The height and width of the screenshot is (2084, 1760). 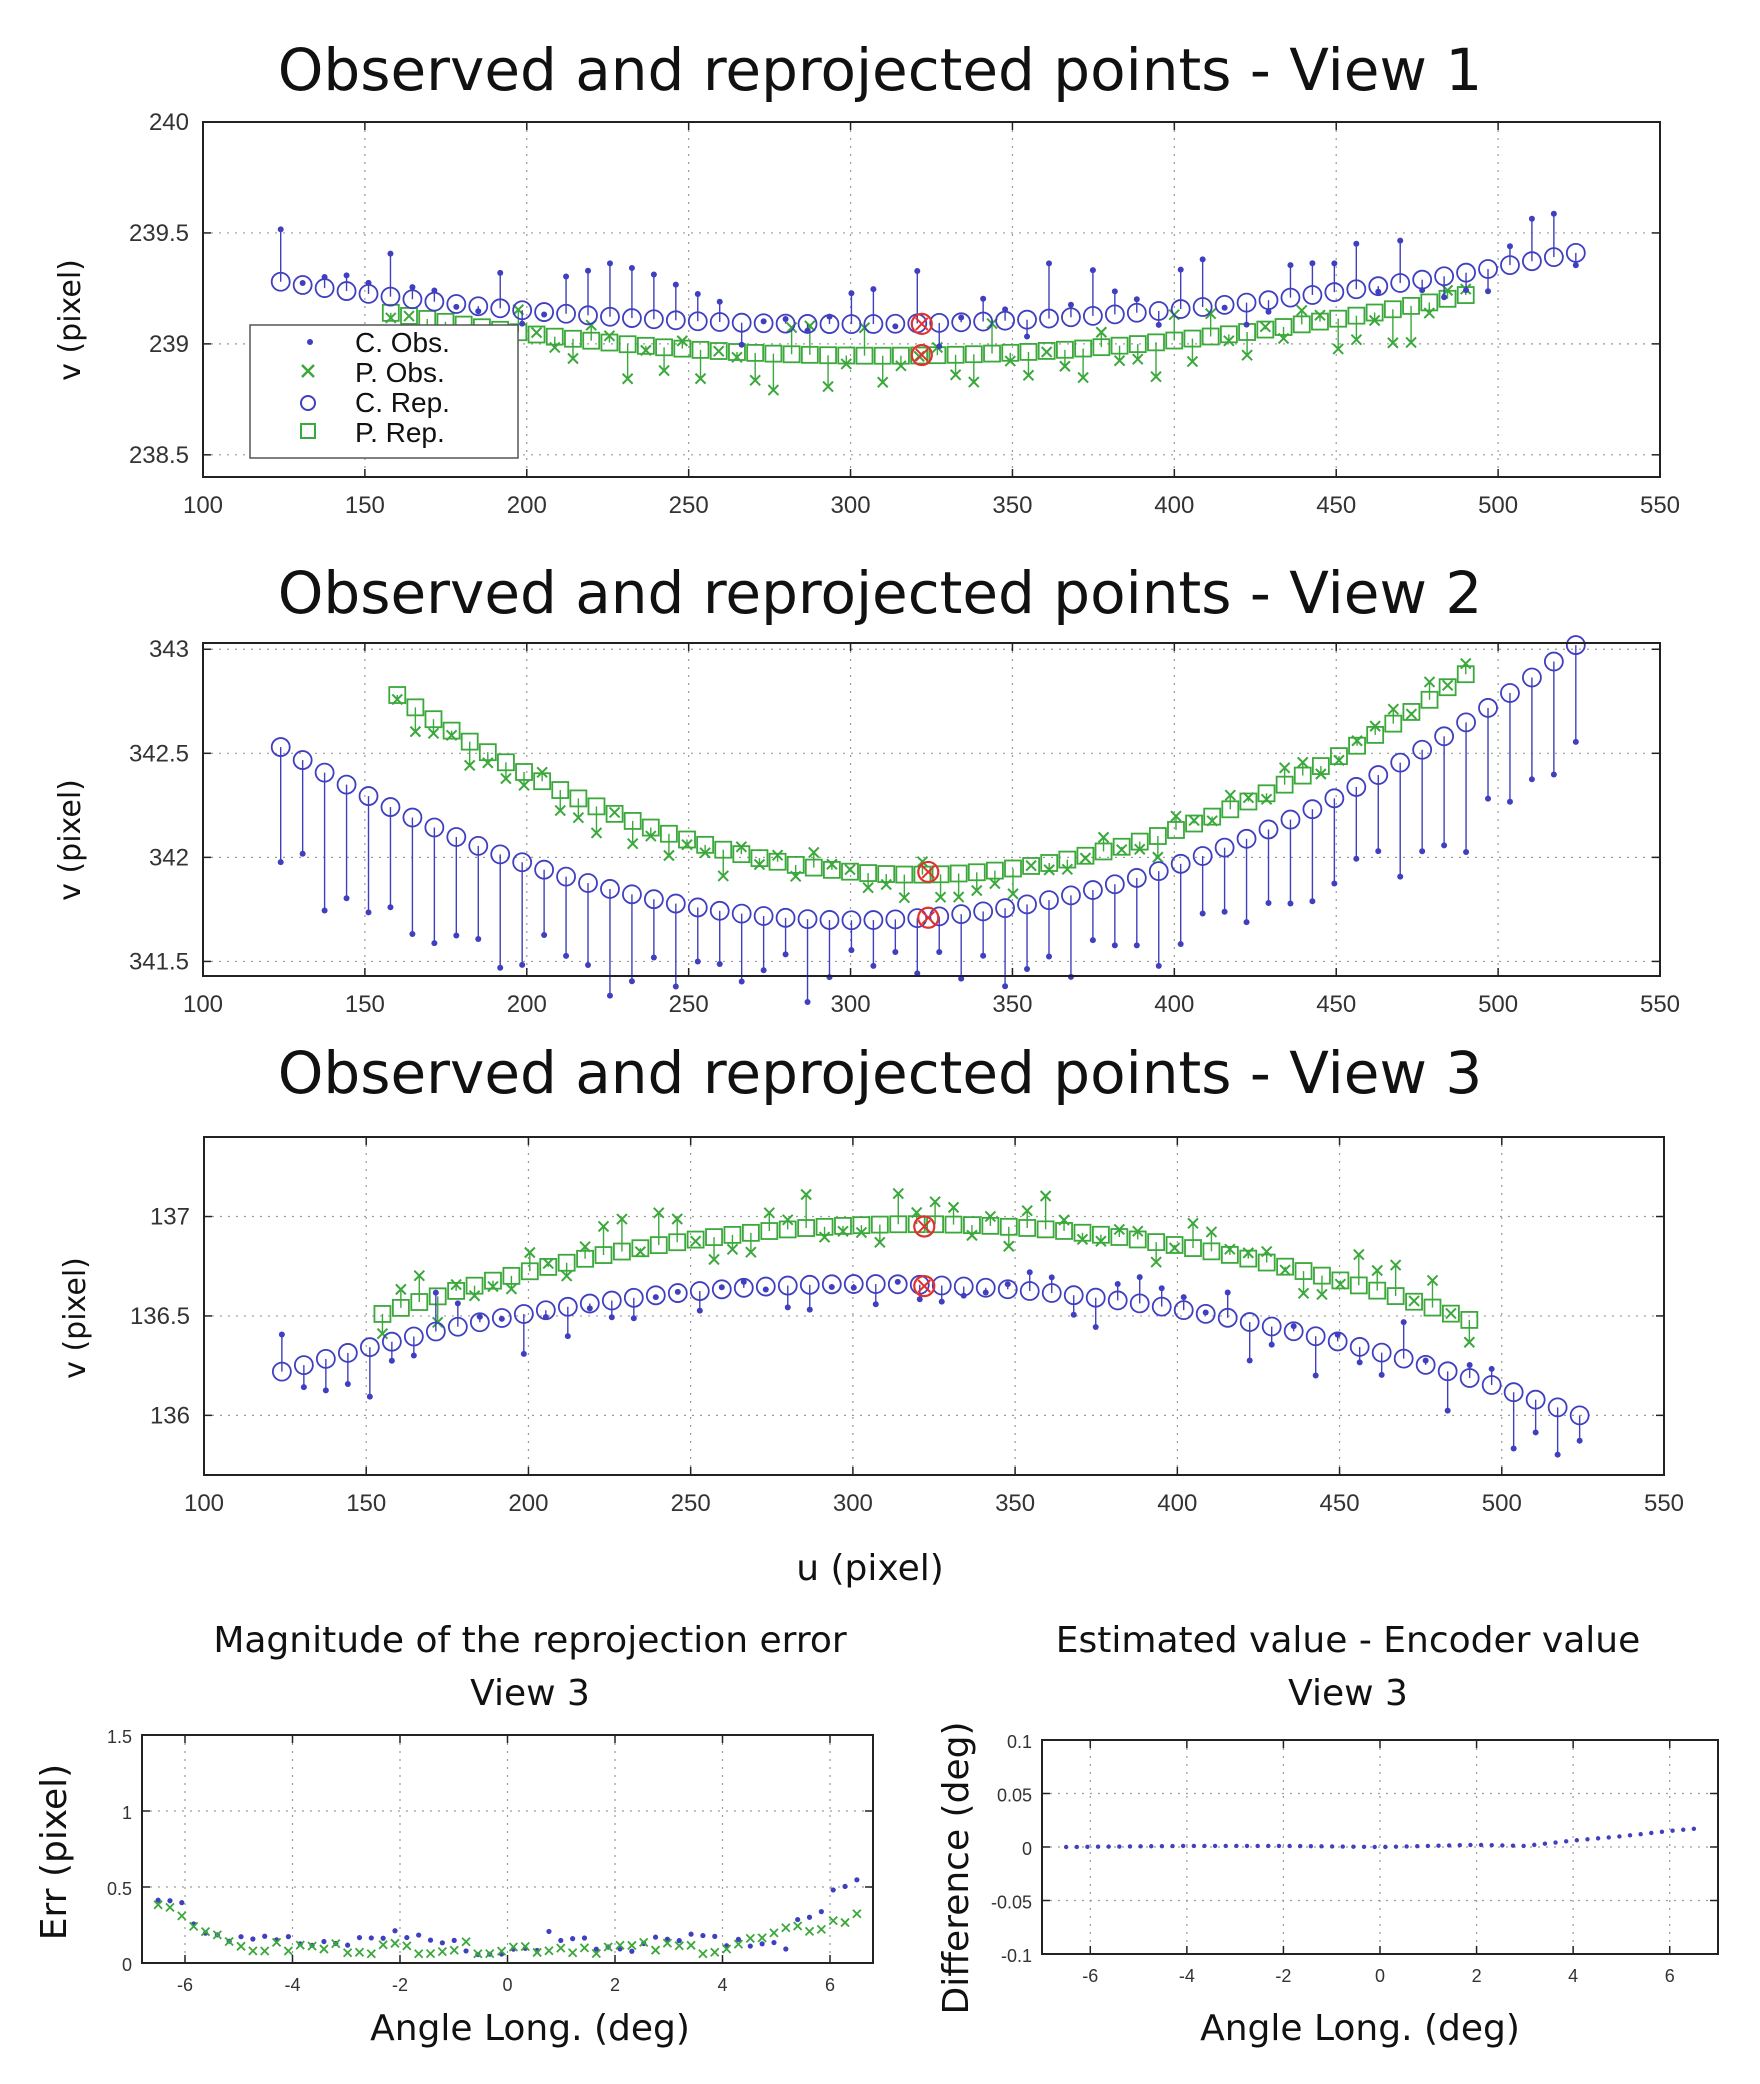 I want to click on highlighted-point, so click(x=921, y=324).